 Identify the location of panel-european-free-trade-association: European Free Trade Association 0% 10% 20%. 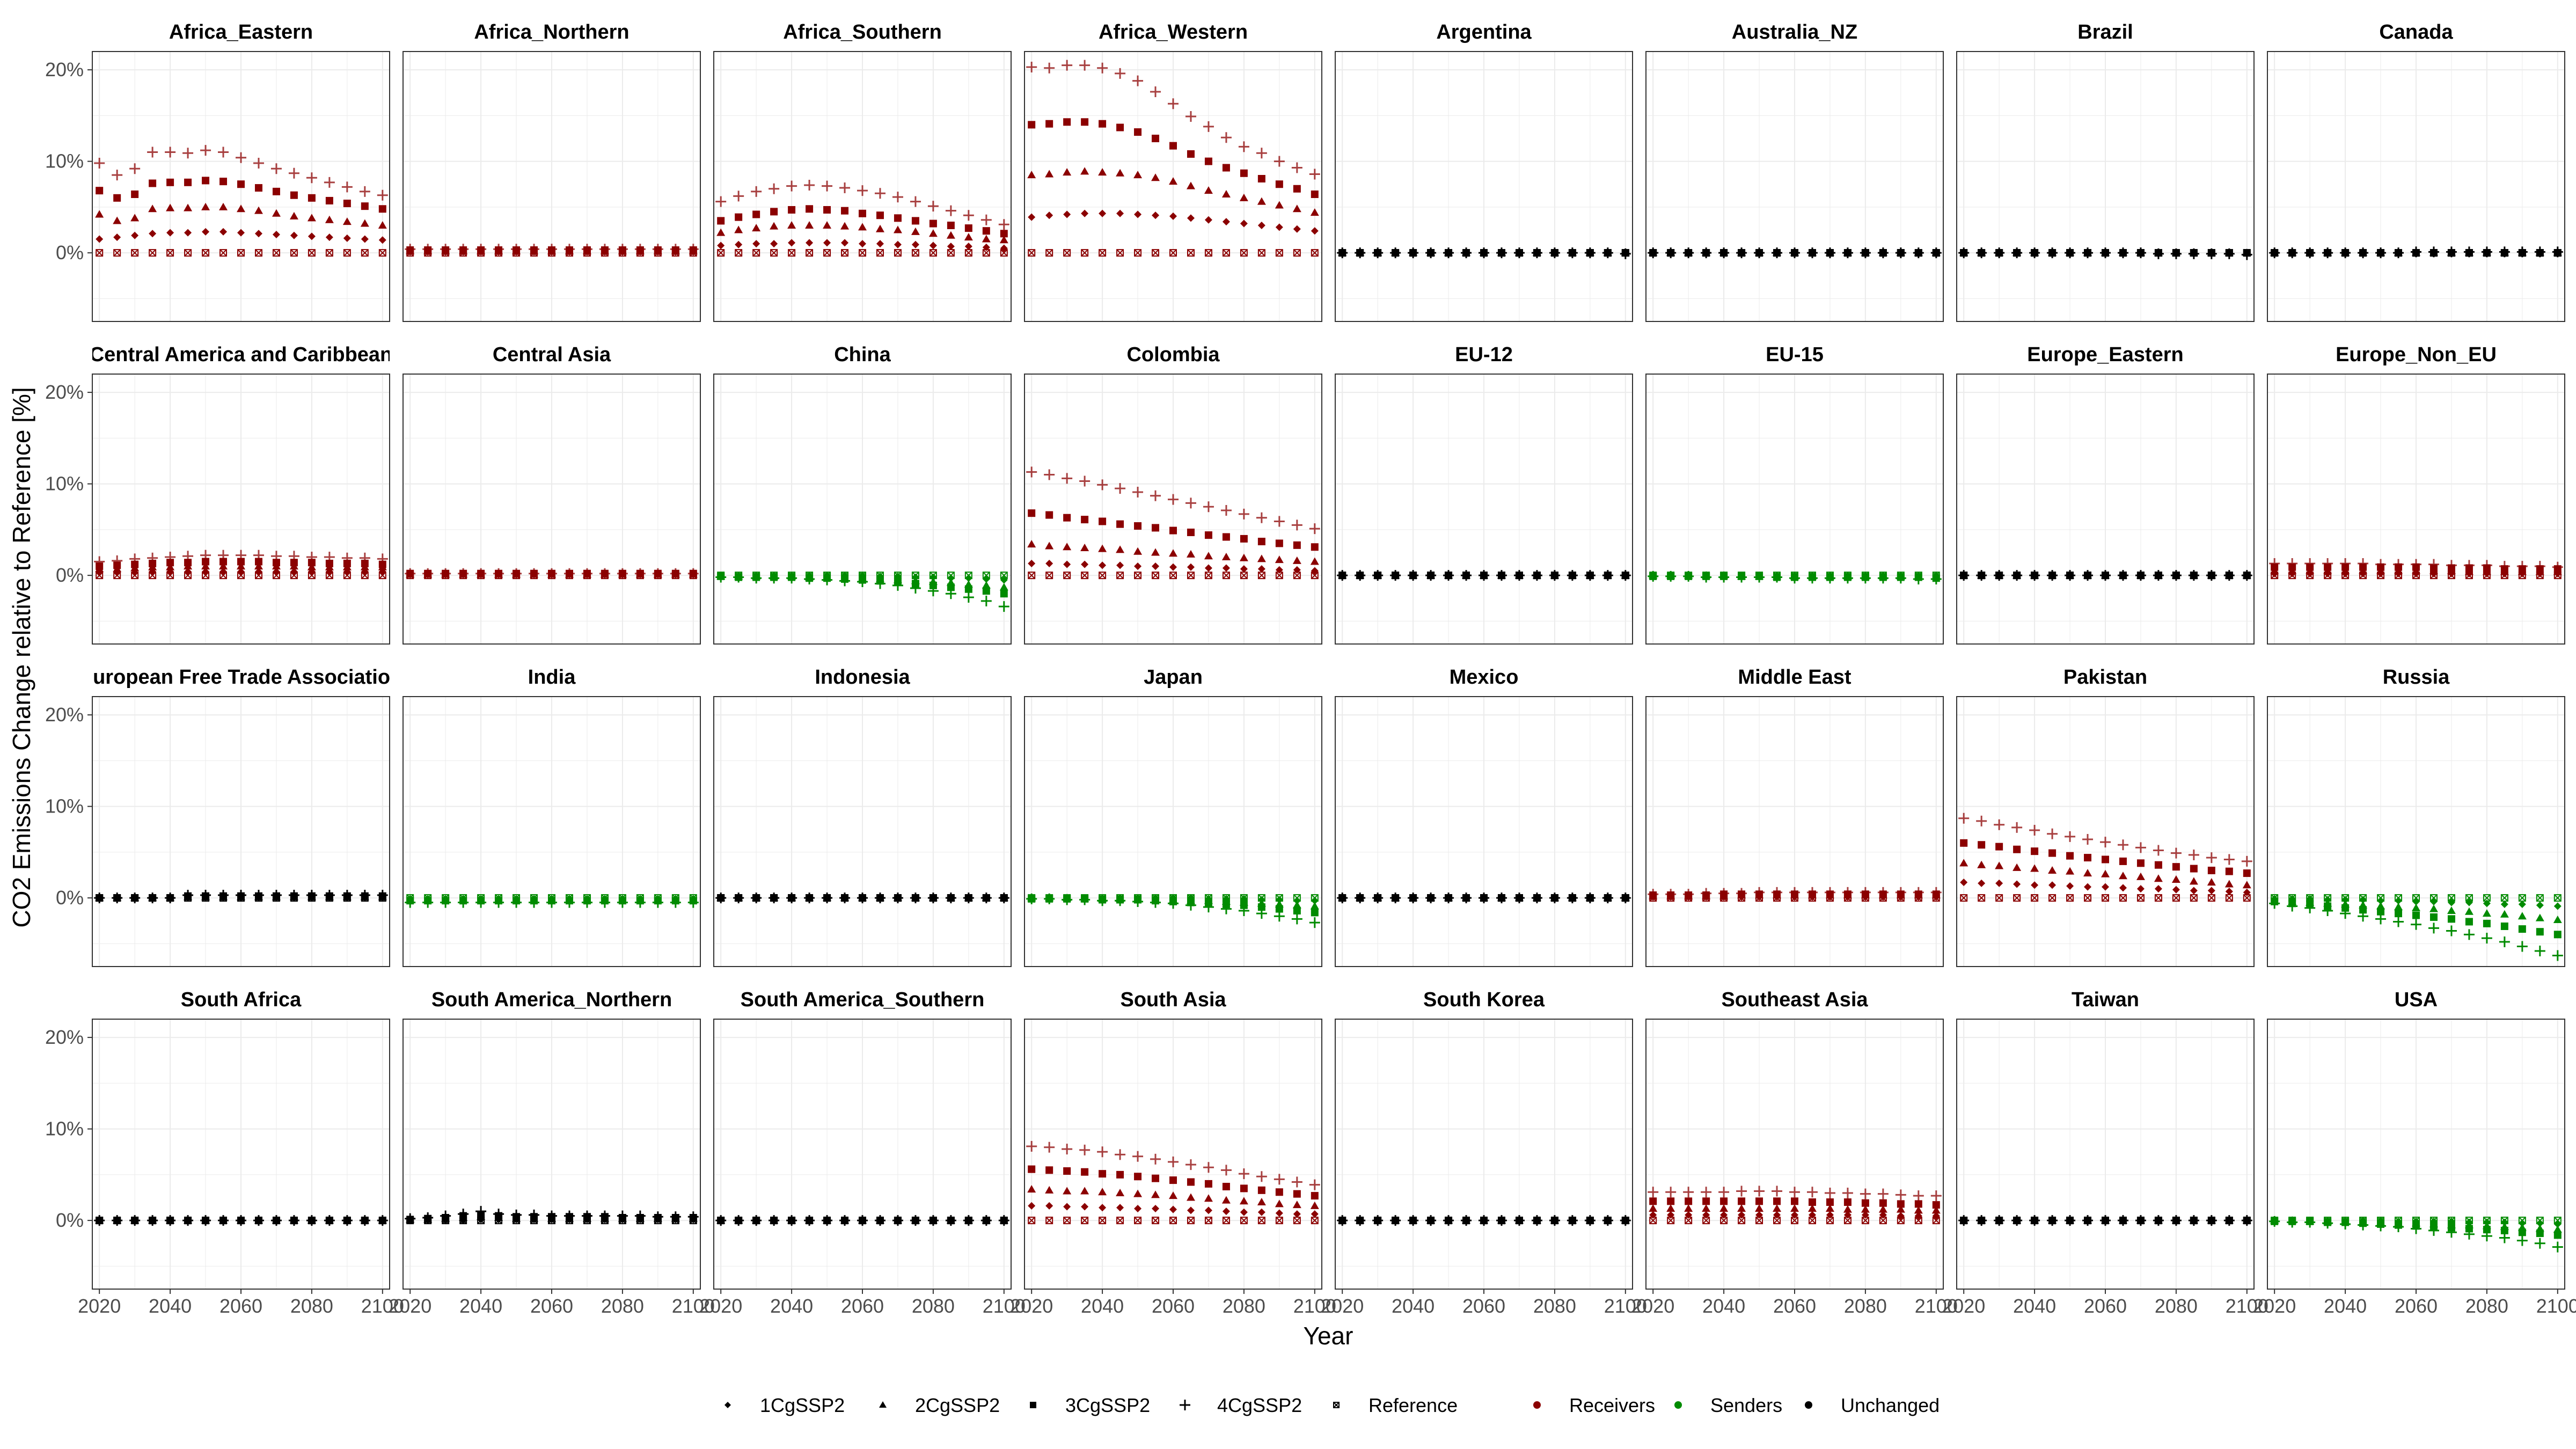
(217, 816).